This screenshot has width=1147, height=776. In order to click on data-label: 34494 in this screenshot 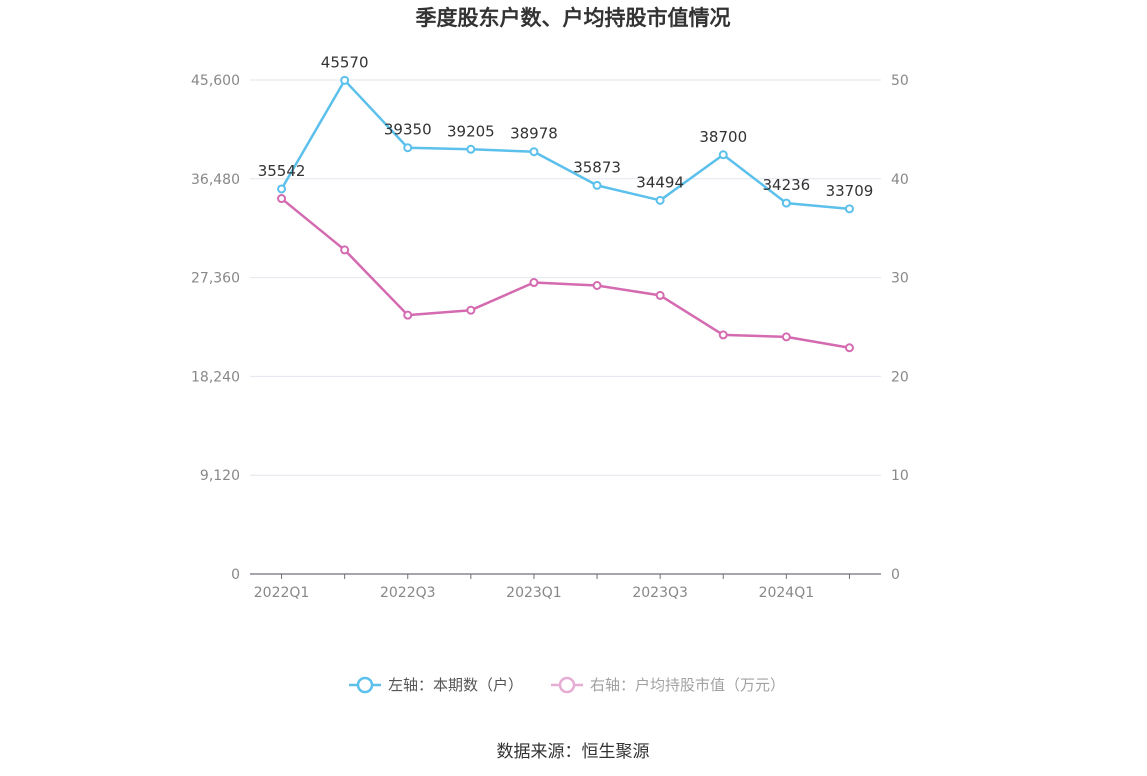, I will do `click(660, 182)`.